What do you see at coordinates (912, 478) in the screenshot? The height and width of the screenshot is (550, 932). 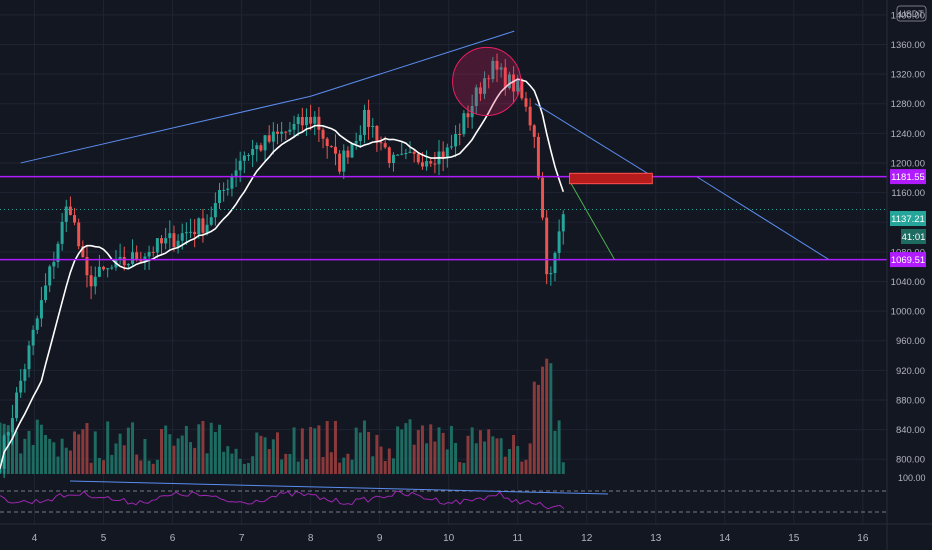 I see `rsi-scale-label: 100.00` at bounding box center [912, 478].